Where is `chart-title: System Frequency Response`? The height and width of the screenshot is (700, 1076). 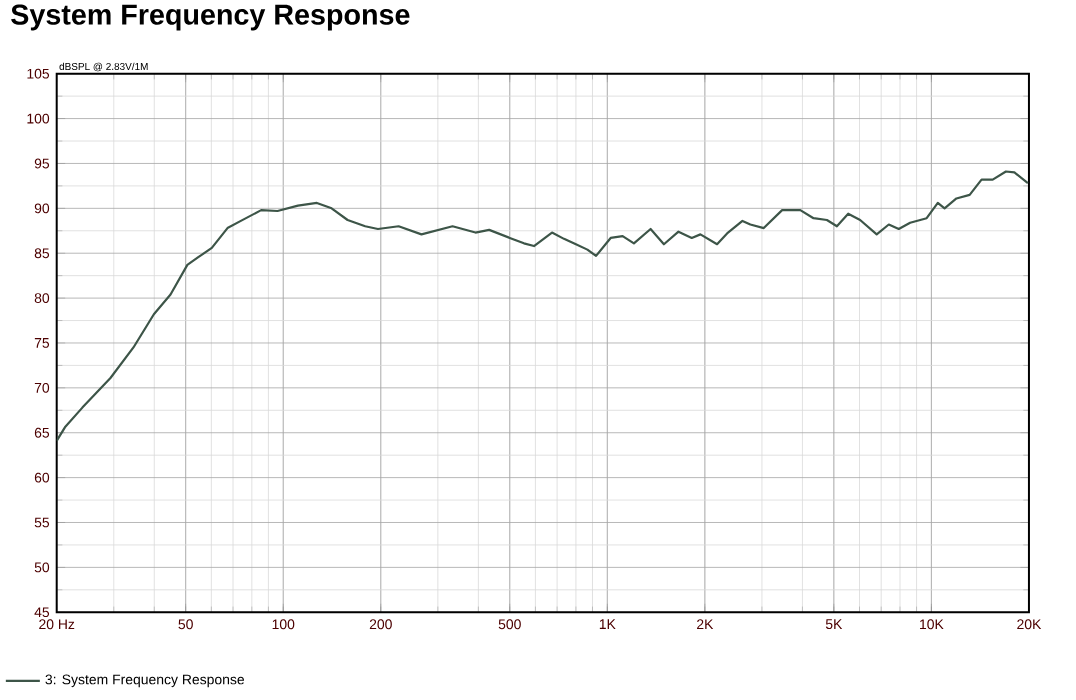
chart-title: System Frequency Response is located at coordinates (210, 17).